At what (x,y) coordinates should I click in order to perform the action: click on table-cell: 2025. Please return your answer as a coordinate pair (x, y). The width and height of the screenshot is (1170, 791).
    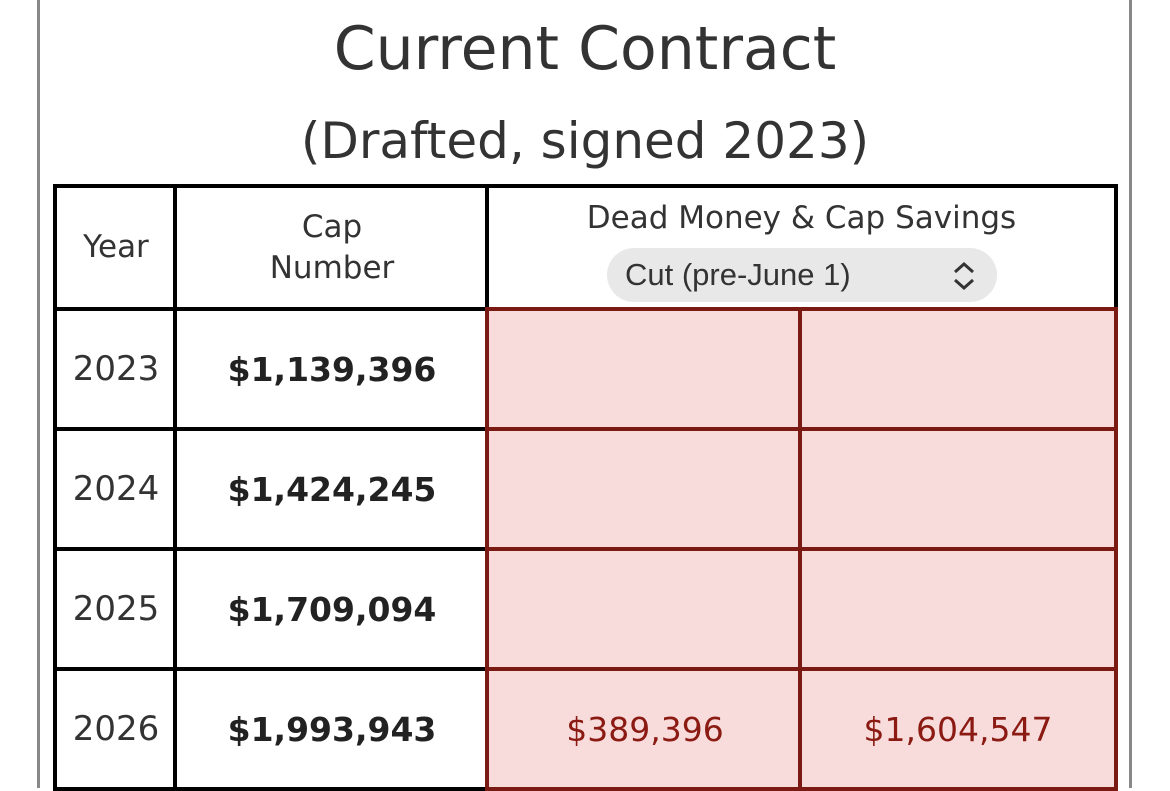
    Looking at the image, I should click on (116, 609).